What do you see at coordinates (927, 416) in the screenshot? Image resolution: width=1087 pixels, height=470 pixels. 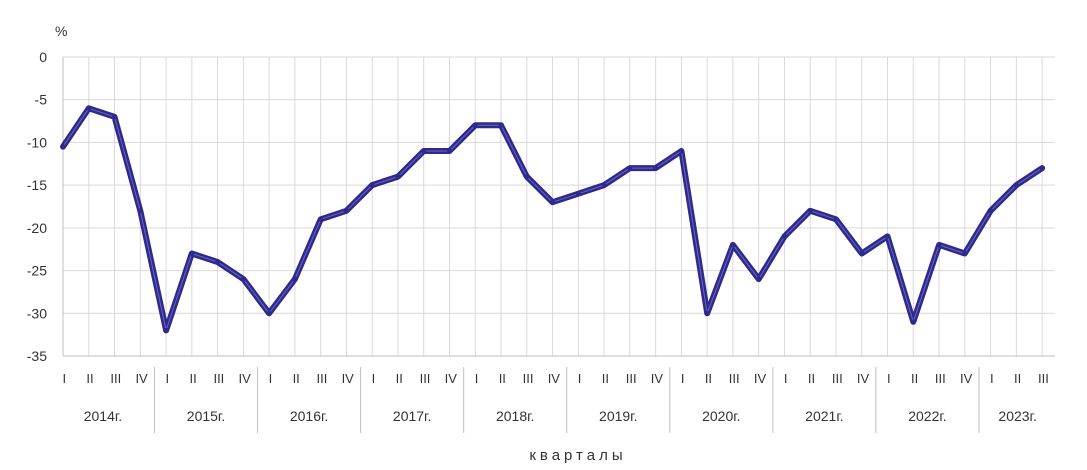 I see `x-year-label: 2022г.` at bounding box center [927, 416].